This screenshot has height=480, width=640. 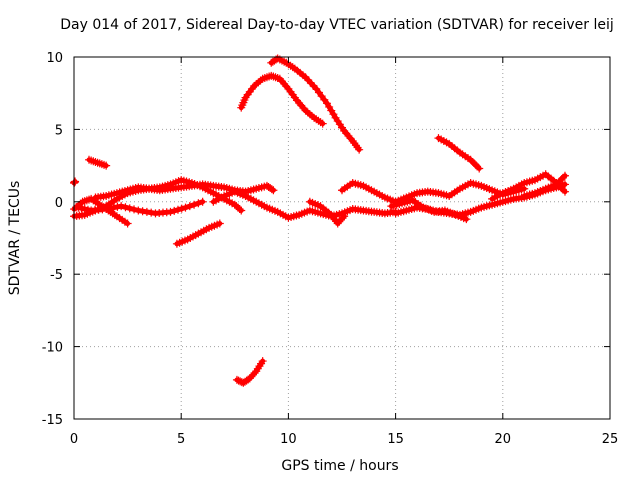 I want to click on x-tick-label: 10, so click(x=288, y=439).